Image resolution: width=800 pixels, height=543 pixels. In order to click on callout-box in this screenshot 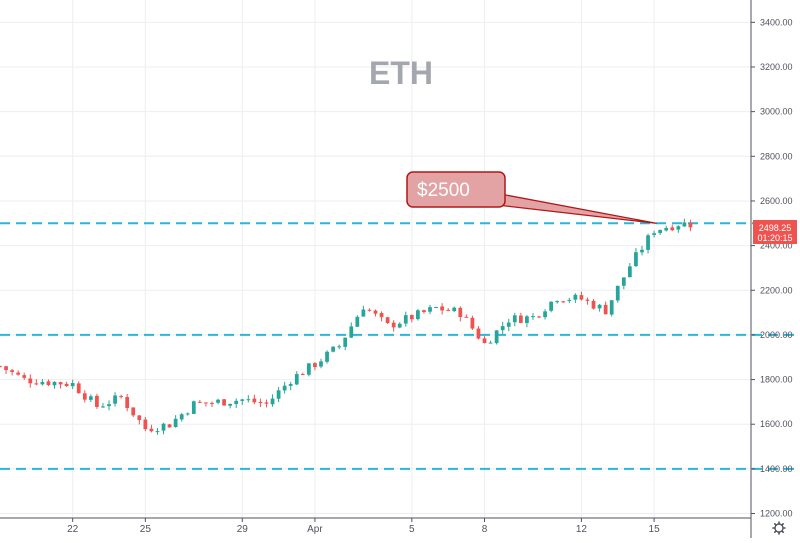, I will do `click(456, 189)`.